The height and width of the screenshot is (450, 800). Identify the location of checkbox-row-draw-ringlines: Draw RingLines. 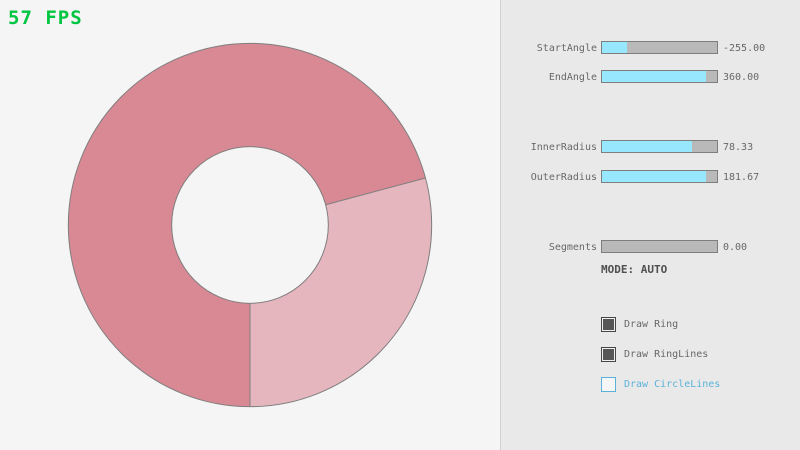
(654, 354).